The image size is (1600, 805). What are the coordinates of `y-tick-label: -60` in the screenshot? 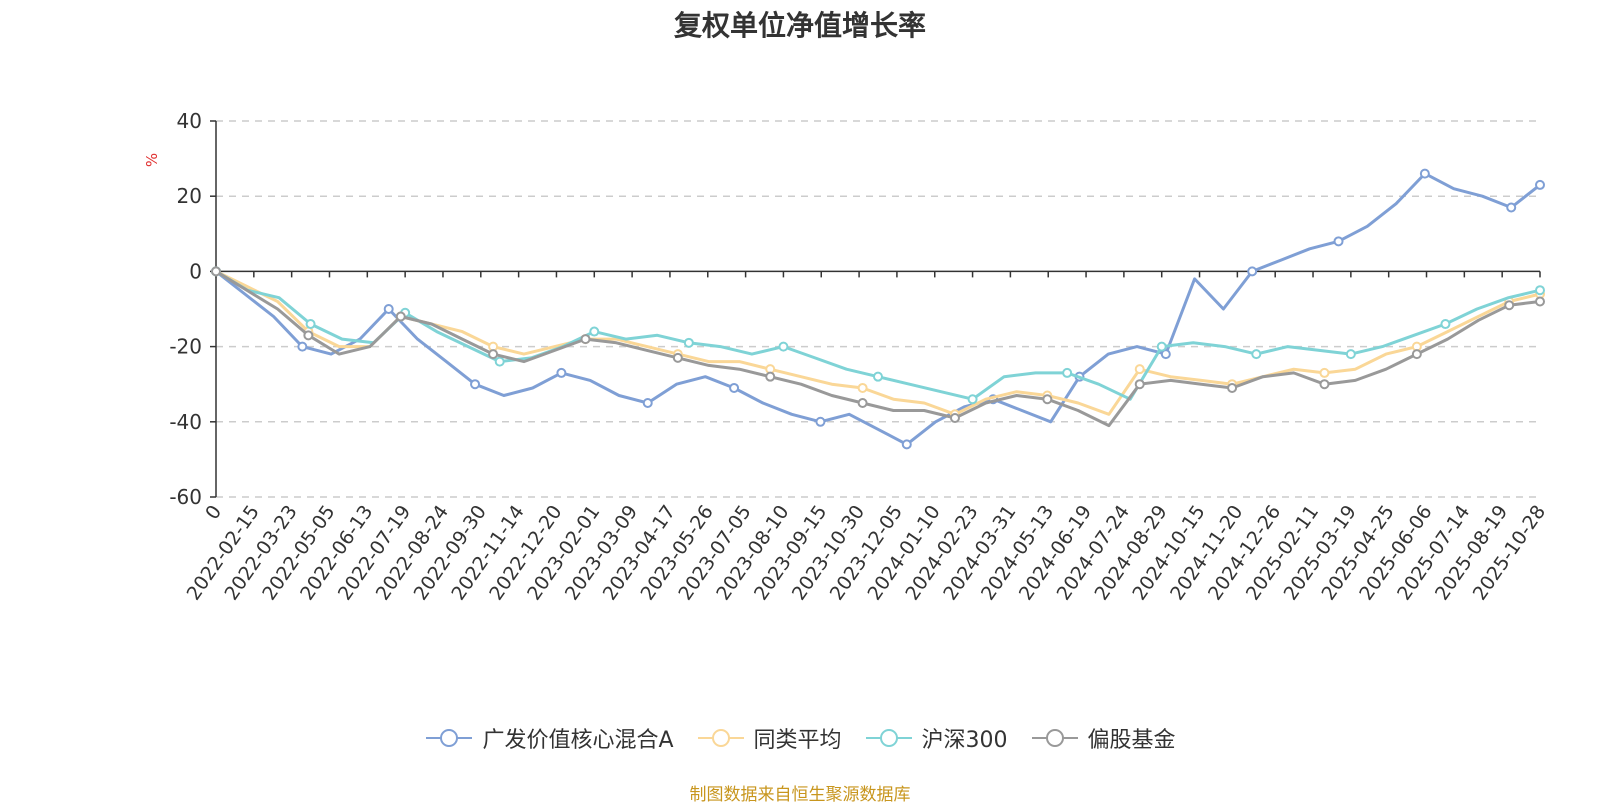 It's located at (185, 497).